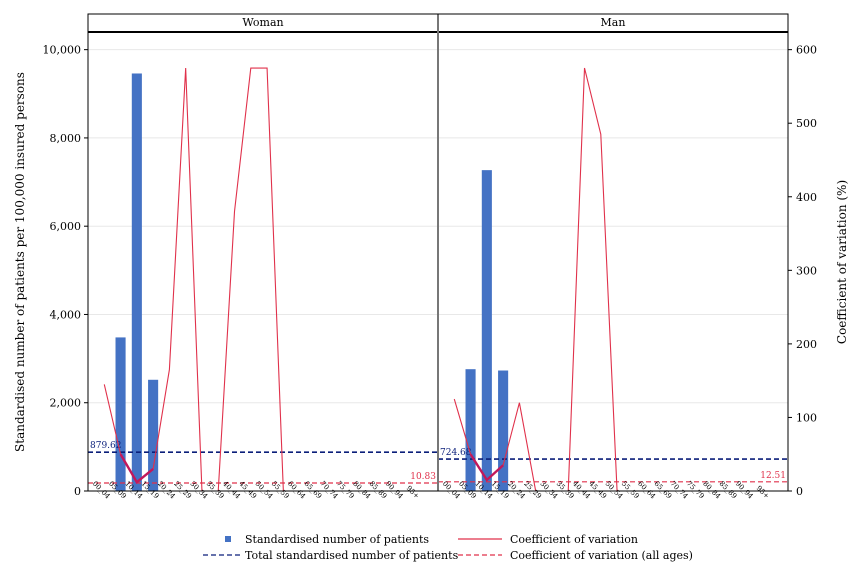 This screenshot has width=864, height=576. I want to click on legend-swatch-patients, so click(228, 539).